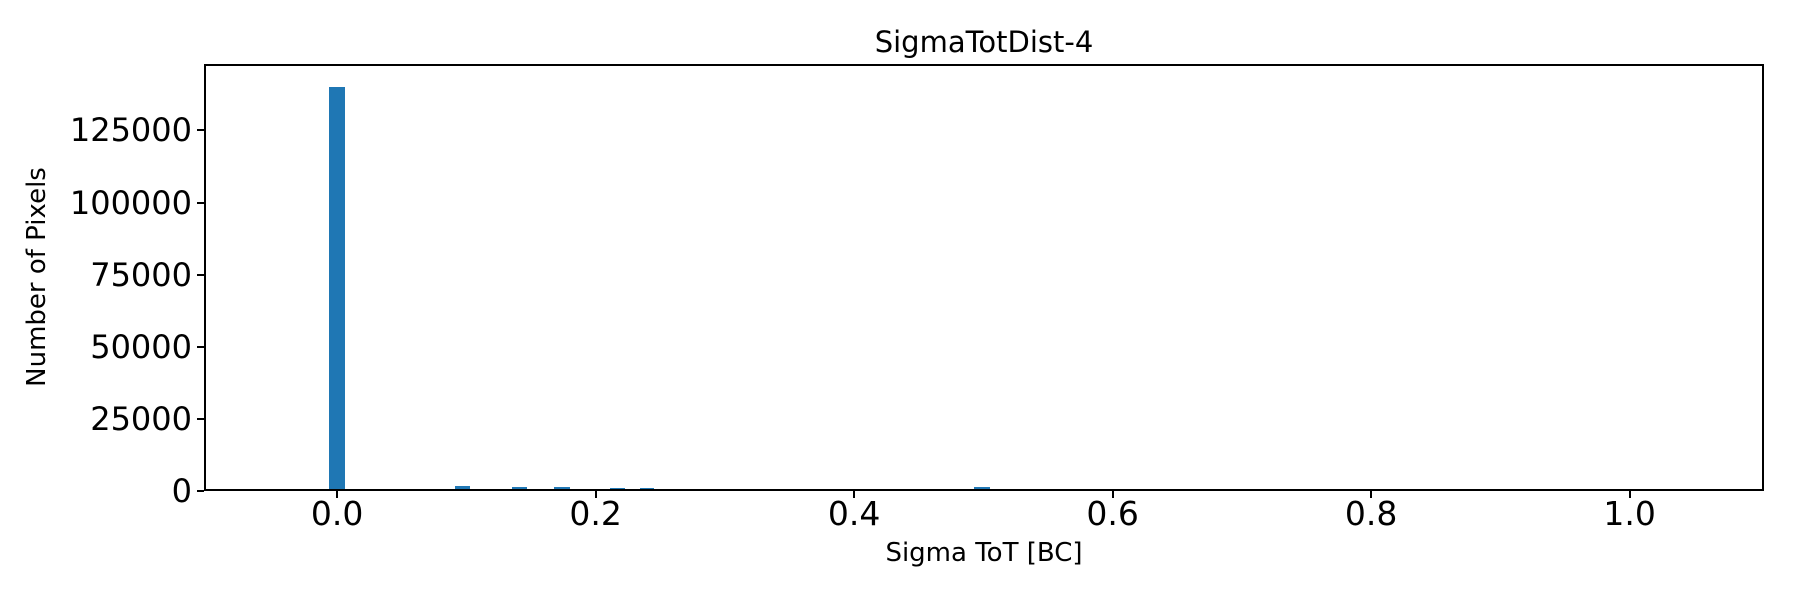  I want to click on y-tick-label: 100000, so click(130, 202).